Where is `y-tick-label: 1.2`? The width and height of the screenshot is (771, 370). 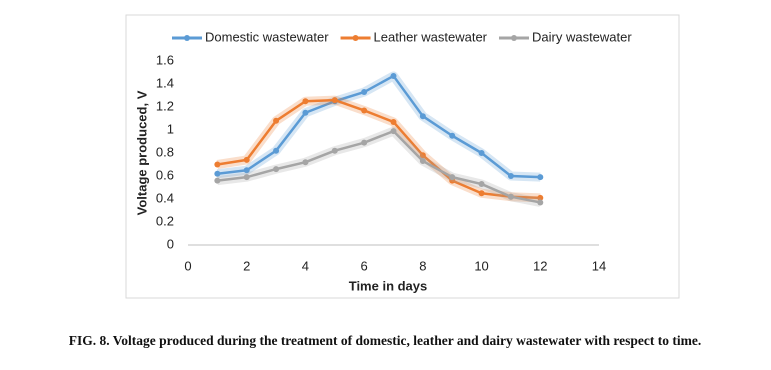
y-tick-label: 1.2 is located at coordinates (165, 105).